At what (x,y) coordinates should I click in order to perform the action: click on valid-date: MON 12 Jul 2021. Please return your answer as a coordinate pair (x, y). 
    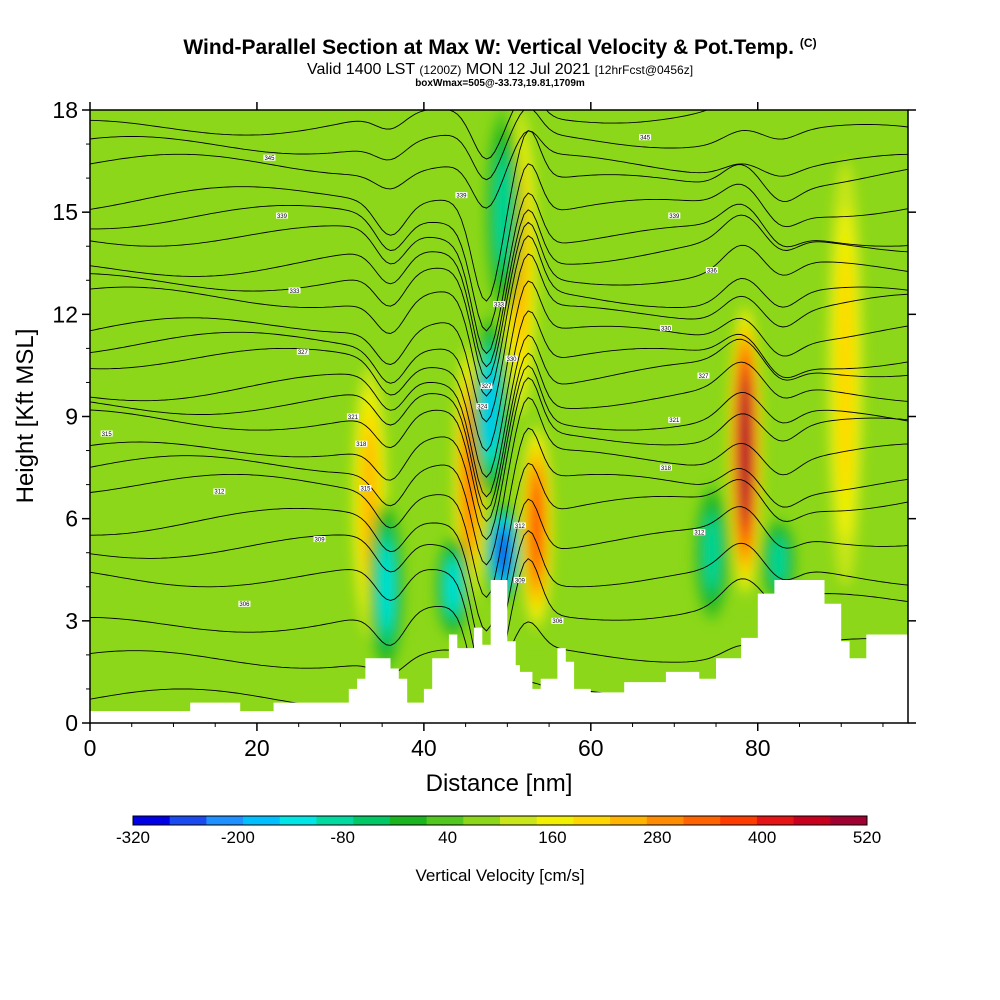
    Looking at the image, I should click on (528, 69).